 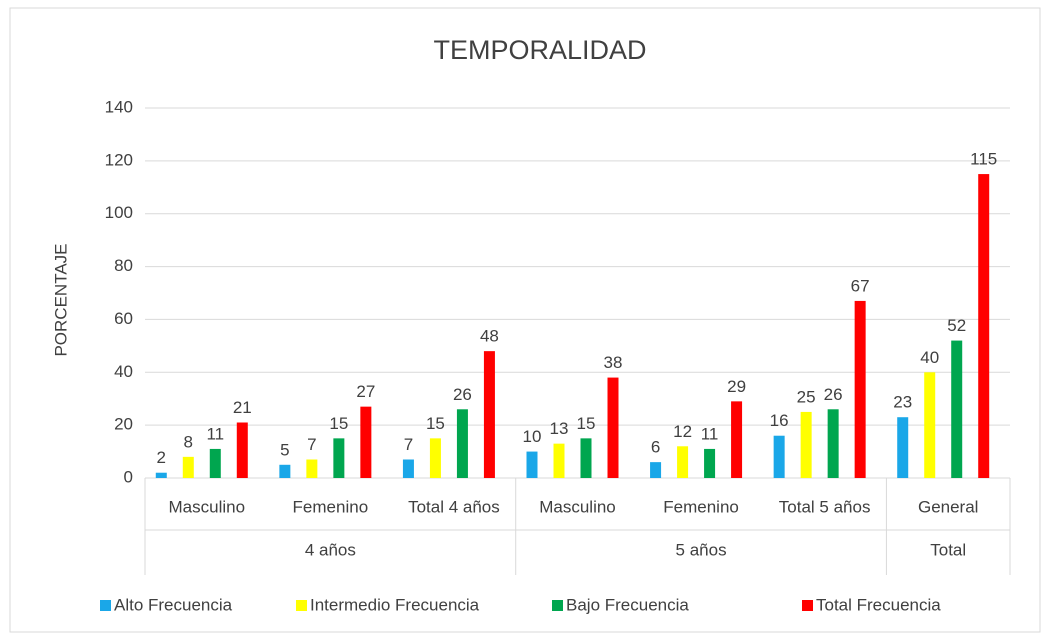 I want to click on x-tick-label: Total 4 años, so click(x=454, y=506).